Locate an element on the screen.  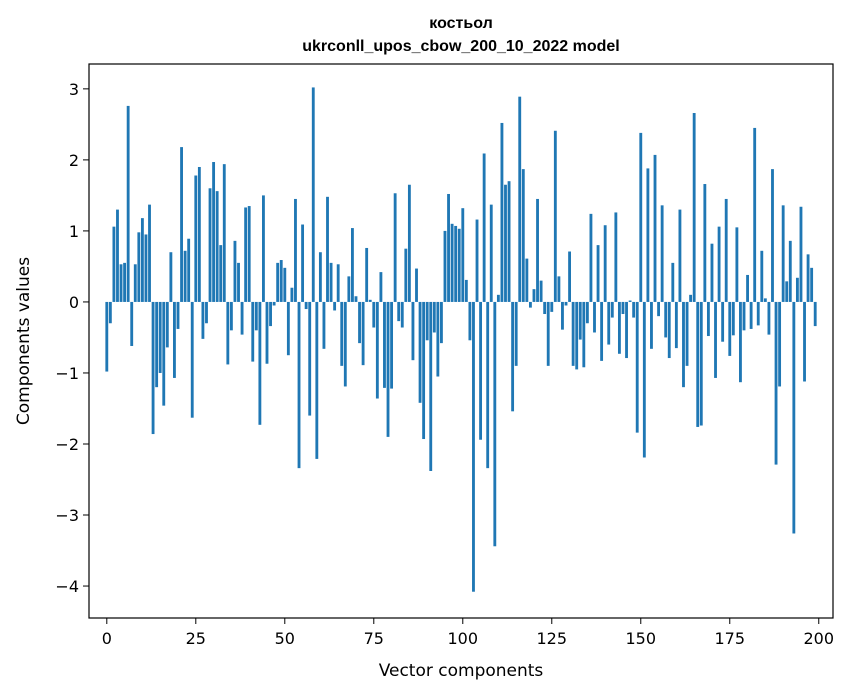
y-tick-label: −1 is located at coordinates (67, 373).